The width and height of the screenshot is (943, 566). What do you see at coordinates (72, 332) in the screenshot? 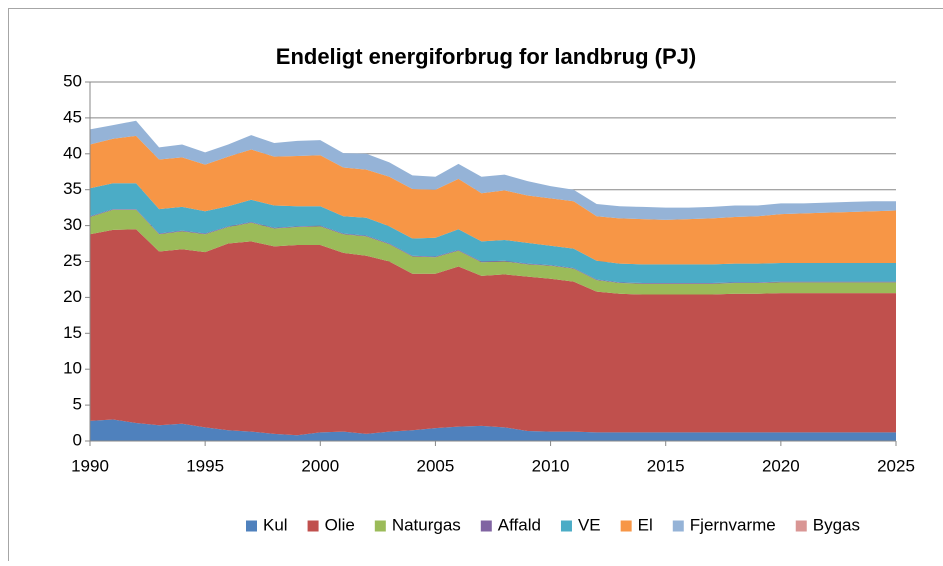
I see `y-tick-label: 15` at bounding box center [72, 332].